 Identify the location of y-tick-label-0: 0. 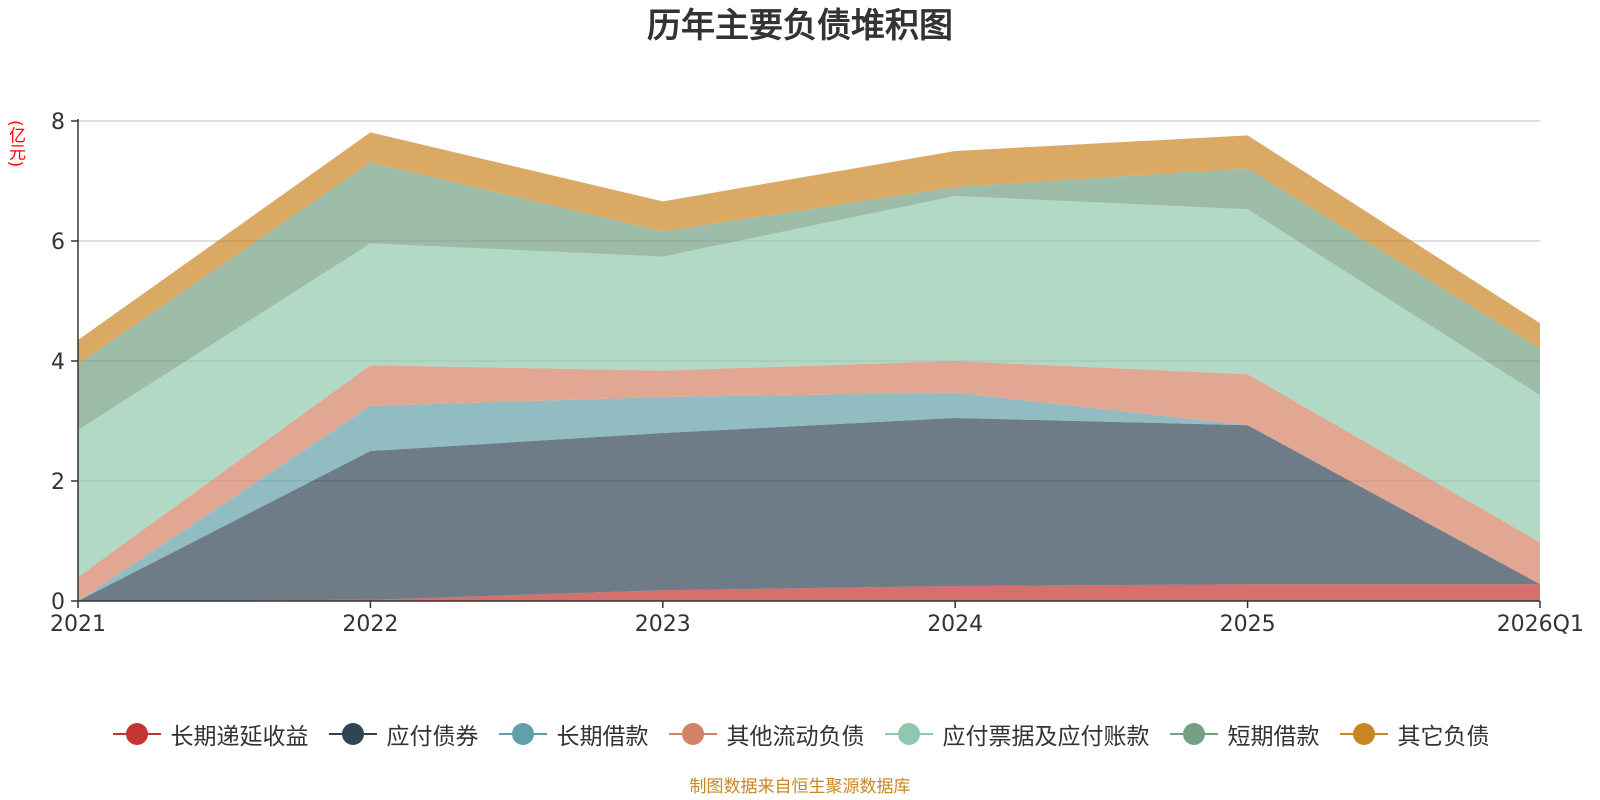
(58, 602).